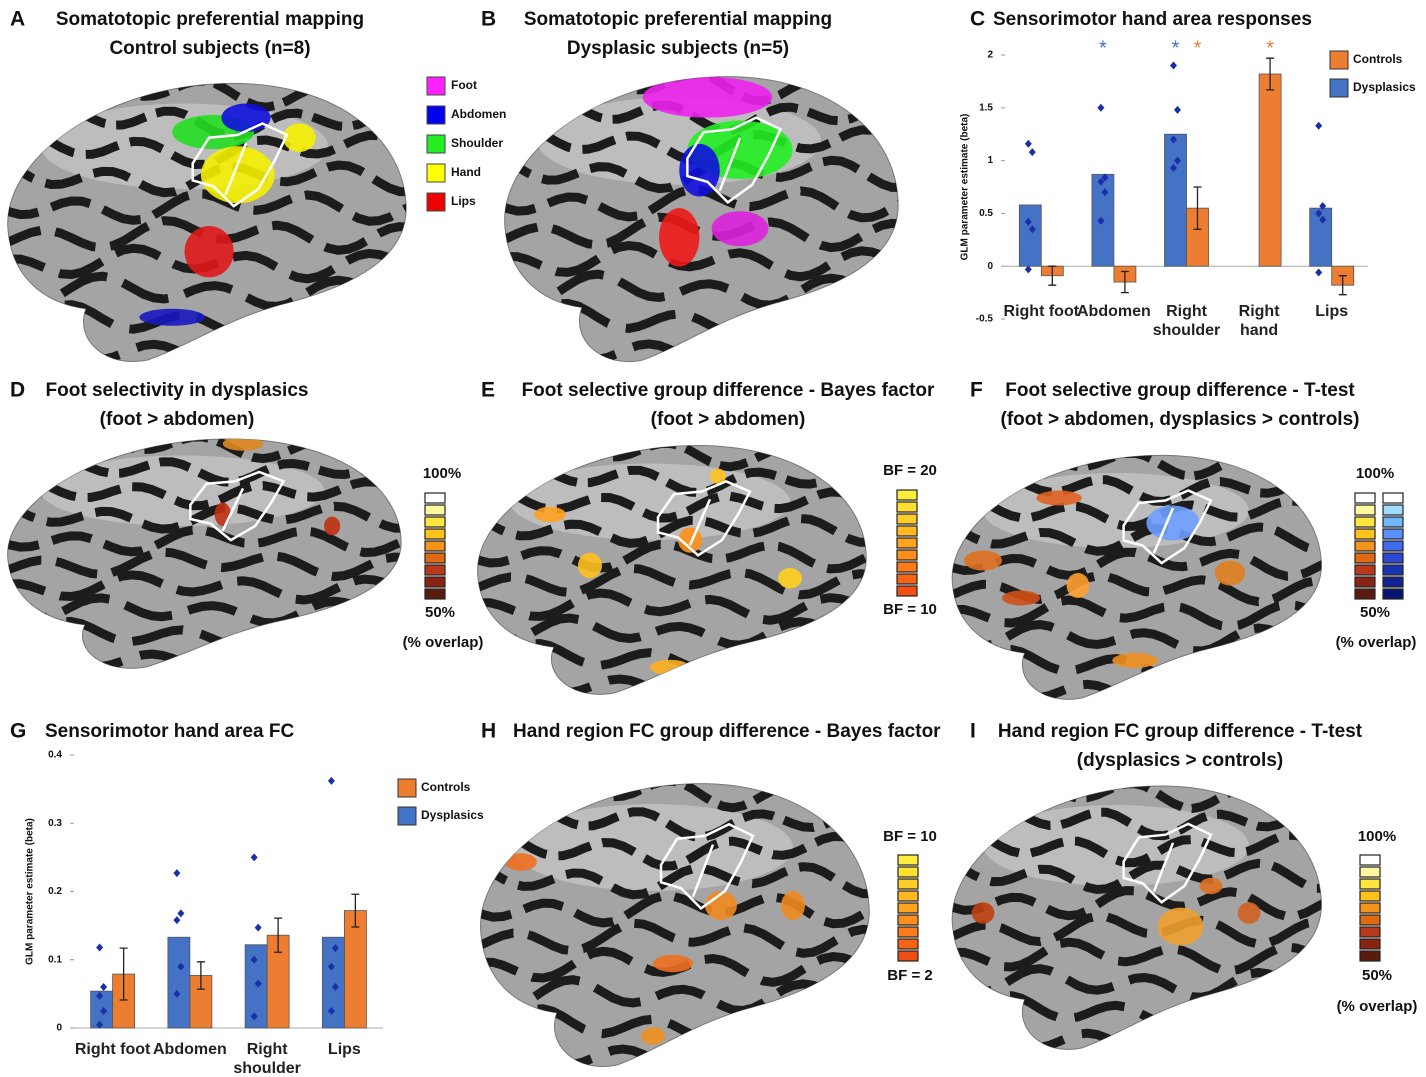  What do you see at coordinates (169, 731) in the screenshot?
I see `chart-title: Sensorimotor hand area FC` at bounding box center [169, 731].